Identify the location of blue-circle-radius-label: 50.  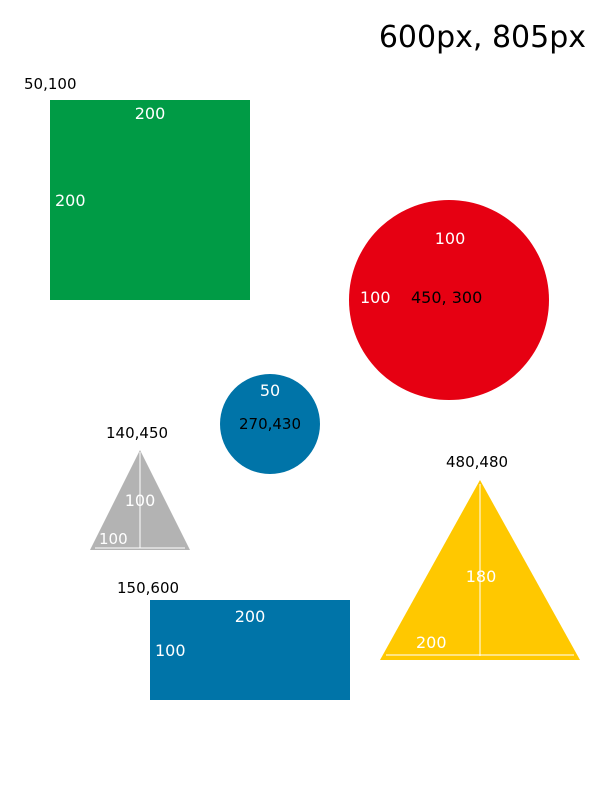
(270, 390).